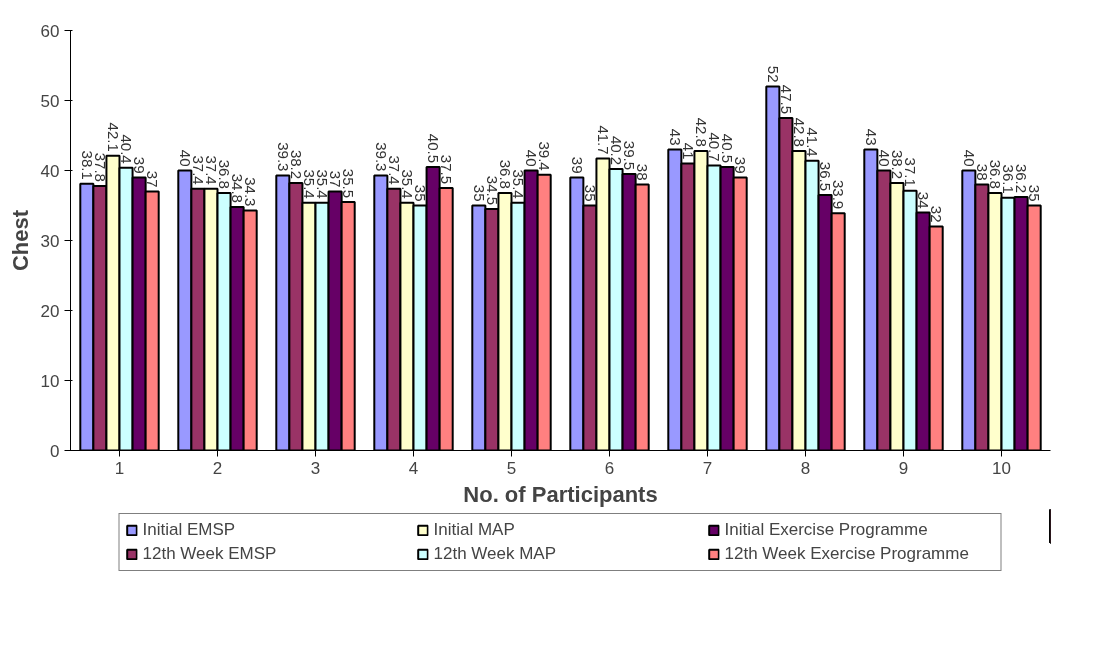  What do you see at coordinates (189, 530) in the screenshot?
I see `legend-label: Initial EMSP` at bounding box center [189, 530].